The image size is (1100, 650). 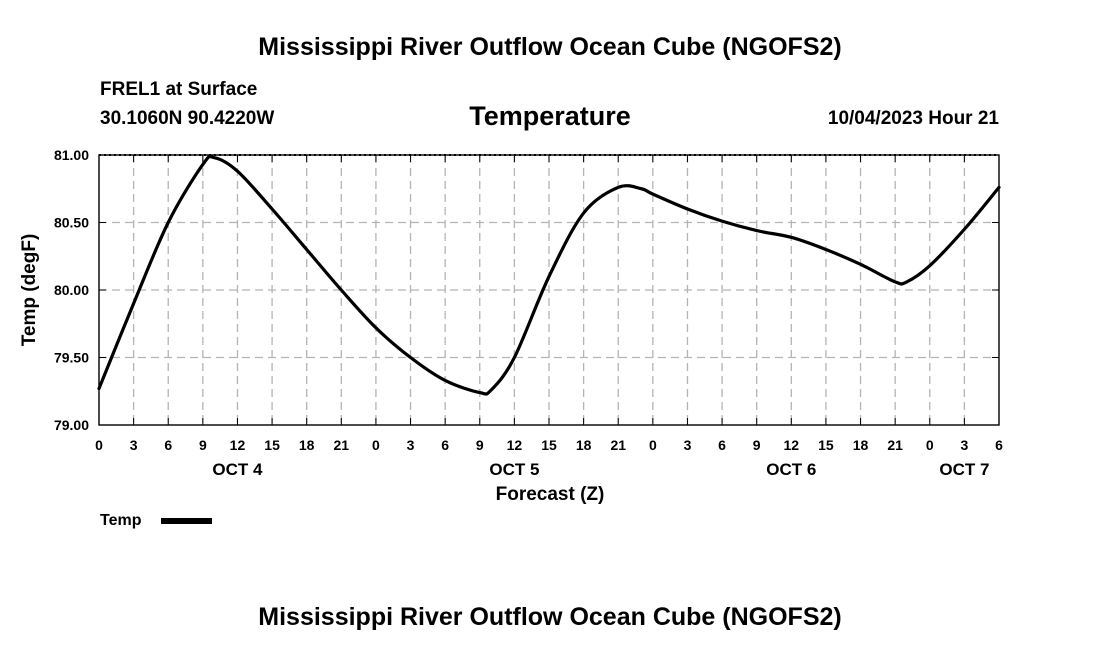 What do you see at coordinates (71, 290) in the screenshot?
I see `y-tick-label: 80.00` at bounding box center [71, 290].